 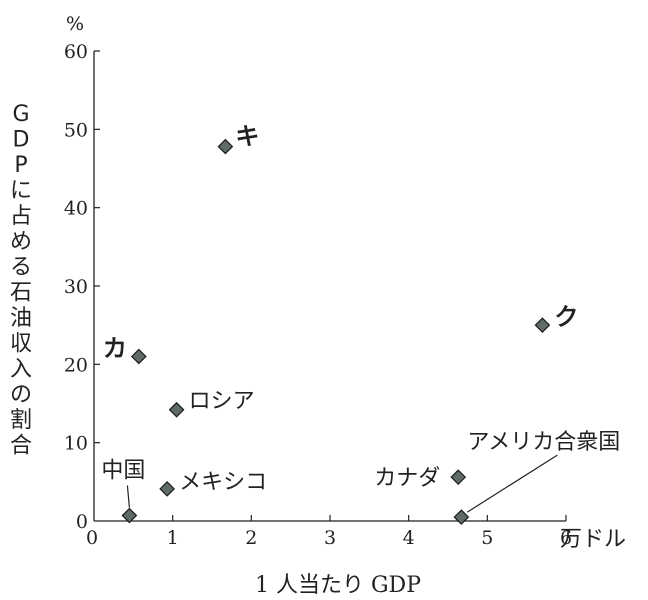 What do you see at coordinates (222, 401) in the screenshot?
I see `point-label: ロシア` at bounding box center [222, 401].